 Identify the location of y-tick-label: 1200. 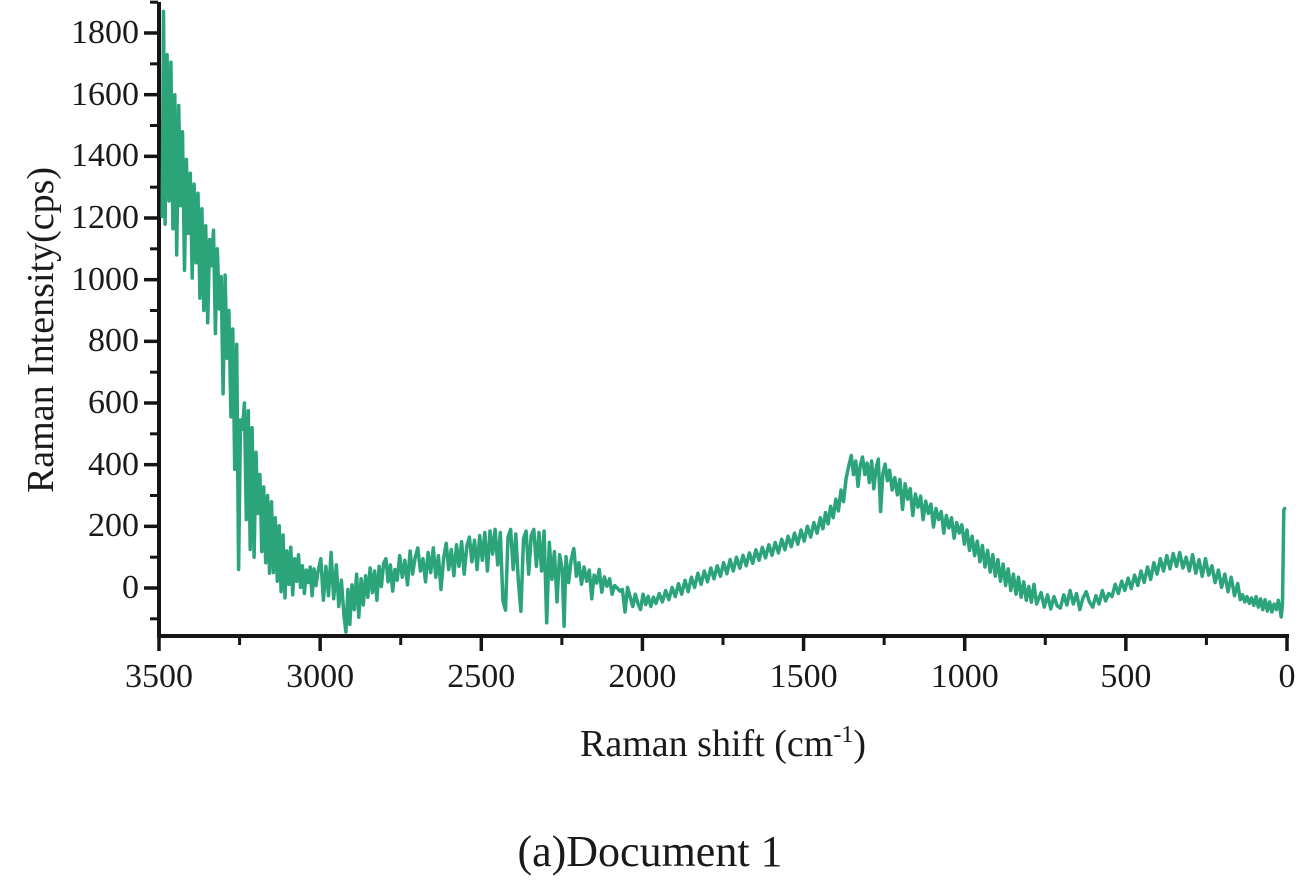
(105, 217).